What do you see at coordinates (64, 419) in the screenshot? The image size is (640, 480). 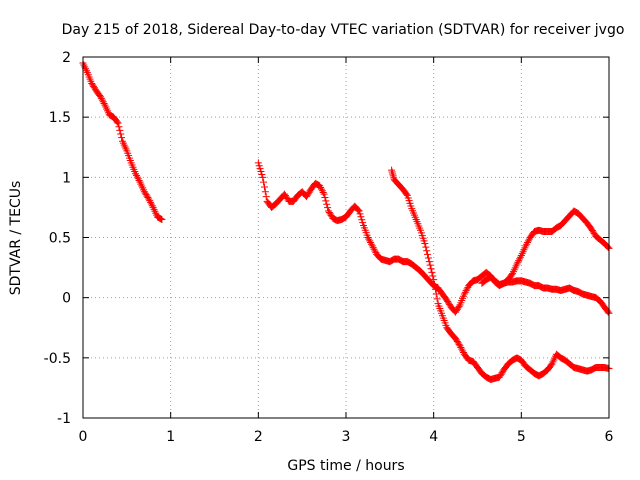 I see `y-tick-label: -1` at bounding box center [64, 419].